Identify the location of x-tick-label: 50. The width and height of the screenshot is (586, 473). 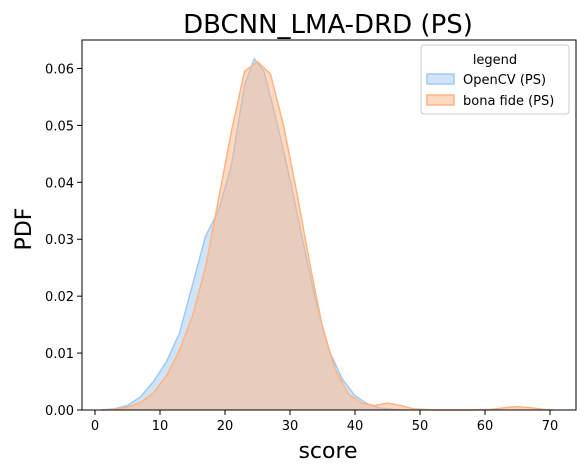
(420, 426).